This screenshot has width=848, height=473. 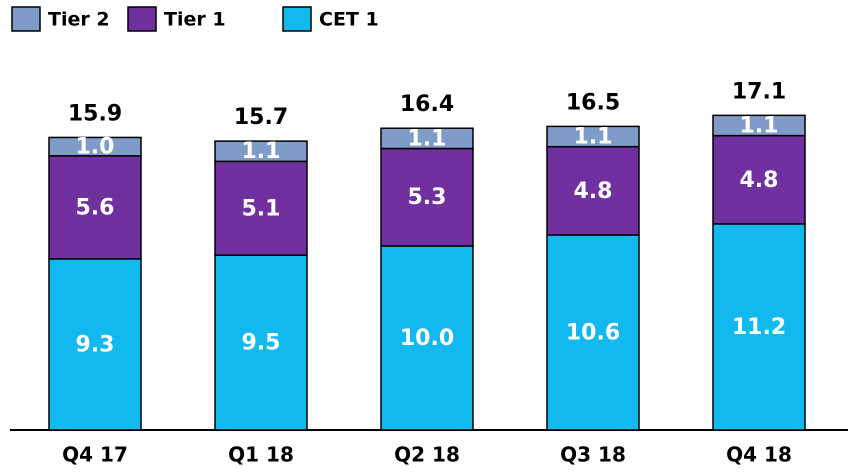 I want to click on legend-label: CET 1, so click(x=349, y=20).